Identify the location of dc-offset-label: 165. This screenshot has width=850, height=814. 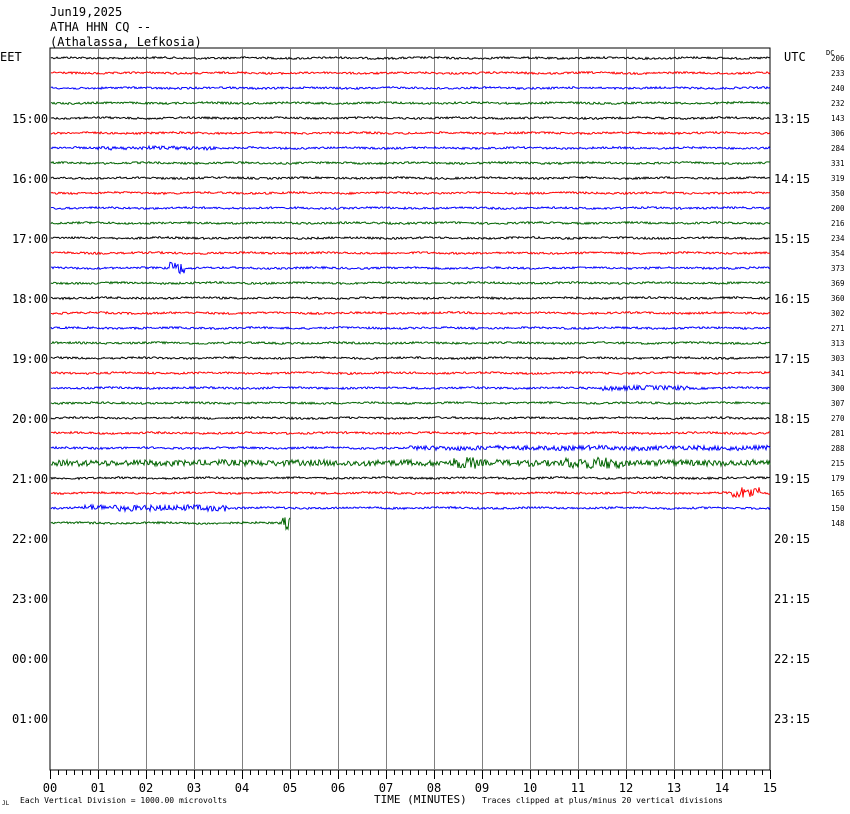
(838, 493).